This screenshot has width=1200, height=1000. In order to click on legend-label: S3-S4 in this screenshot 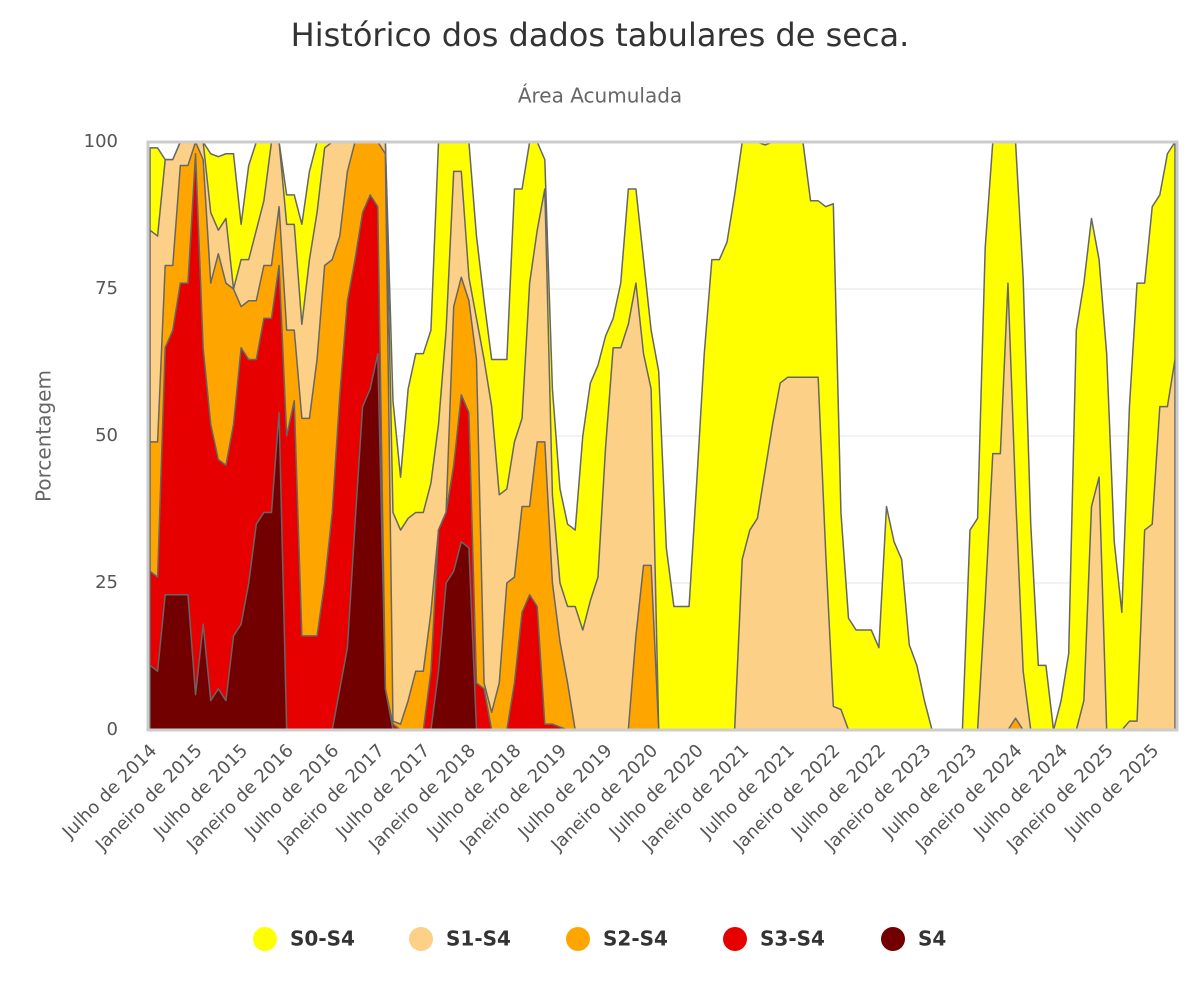, I will do `click(792, 939)`.